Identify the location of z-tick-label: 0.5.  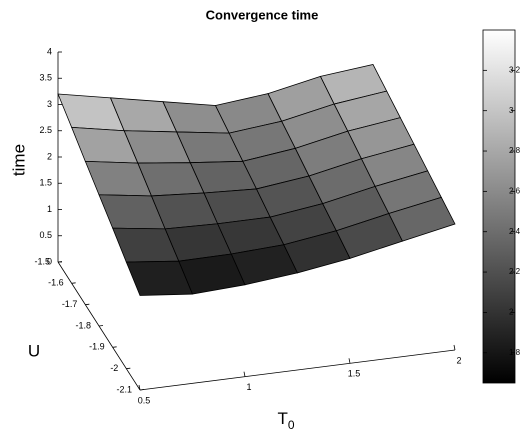
(45, 235).